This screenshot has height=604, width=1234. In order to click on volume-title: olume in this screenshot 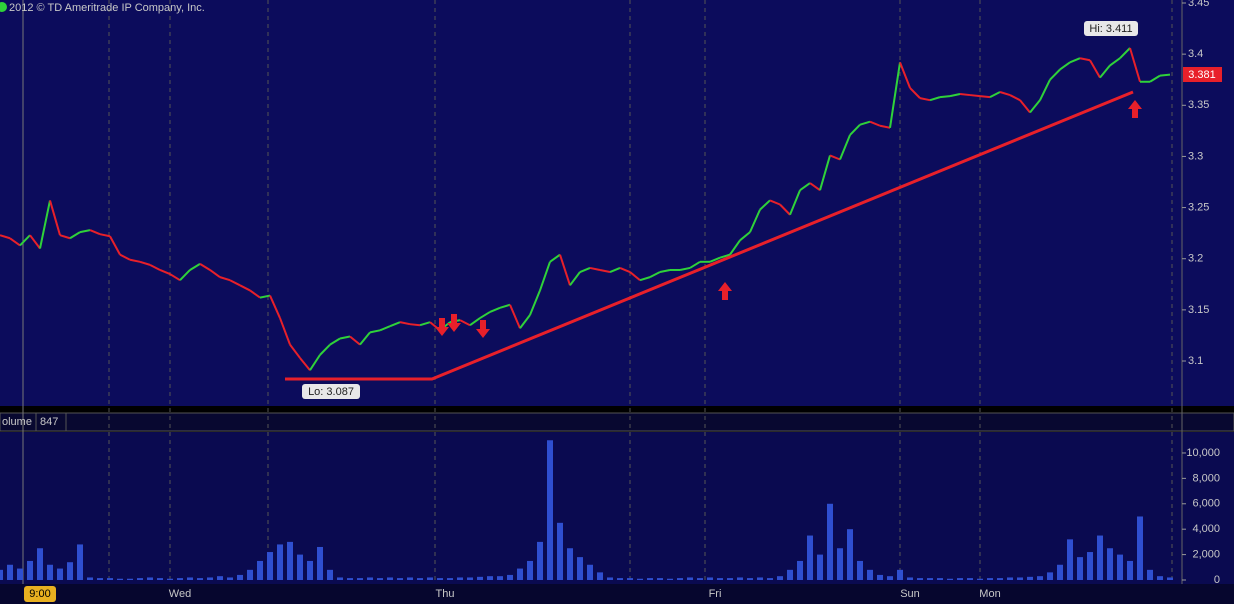, I will do `click(17, 422)`.